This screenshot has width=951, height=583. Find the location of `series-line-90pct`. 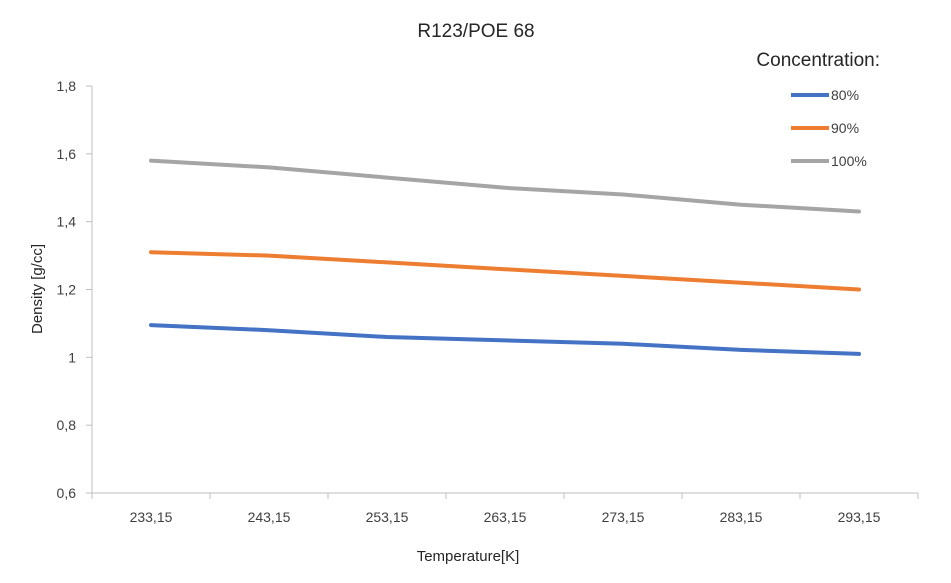

series-line-90pct is located at coordinates (505, 271).